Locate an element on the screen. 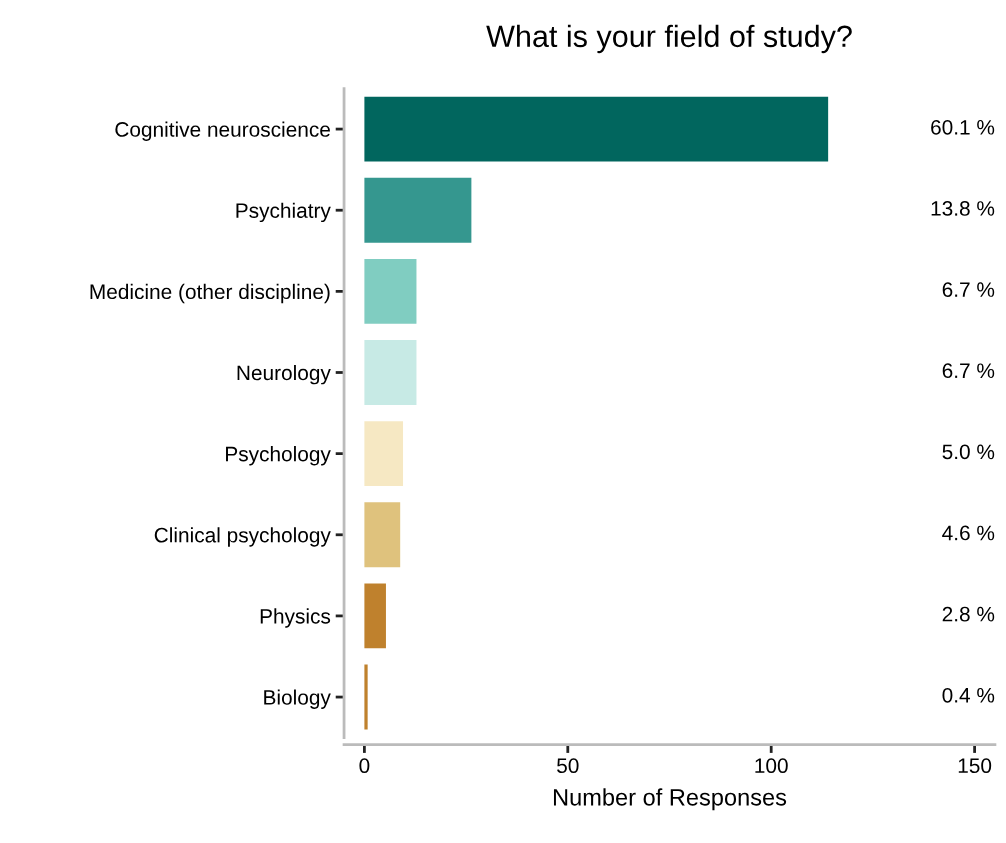  chart-title: What is your field of study? is located at coordinates (669, 39).